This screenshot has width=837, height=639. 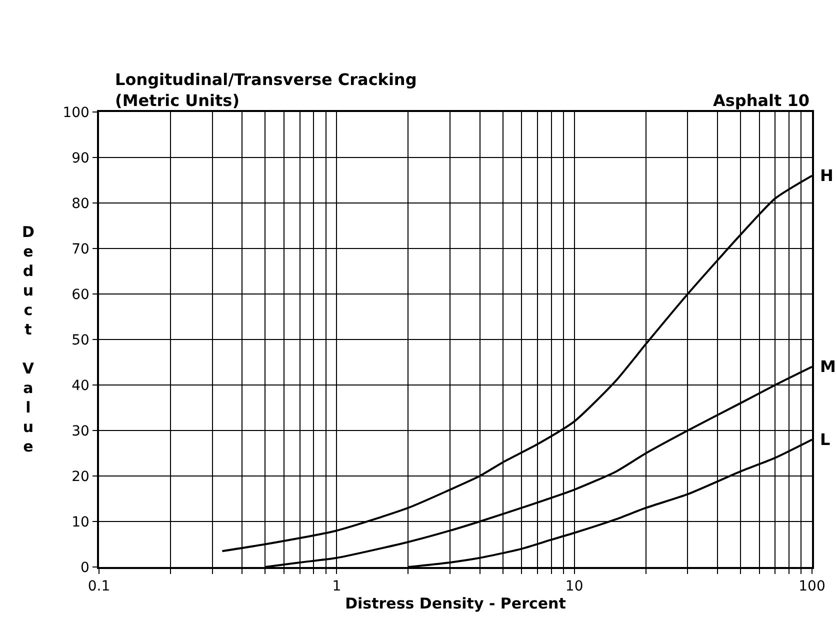 I want to click on y-tick-label: 20, so click(x=81, y=476).